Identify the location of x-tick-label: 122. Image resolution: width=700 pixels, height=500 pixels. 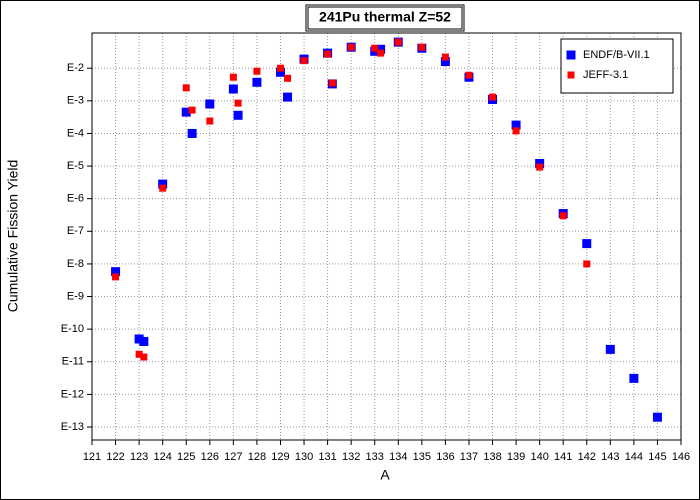
(115, 457).